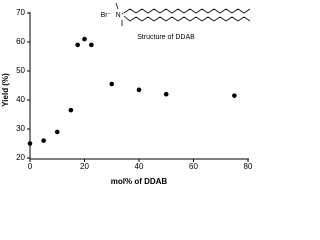 Image resolution: width=320 pixels, height=240 pixels. I want to click on x-tick-label: 20, so click(84, 166).